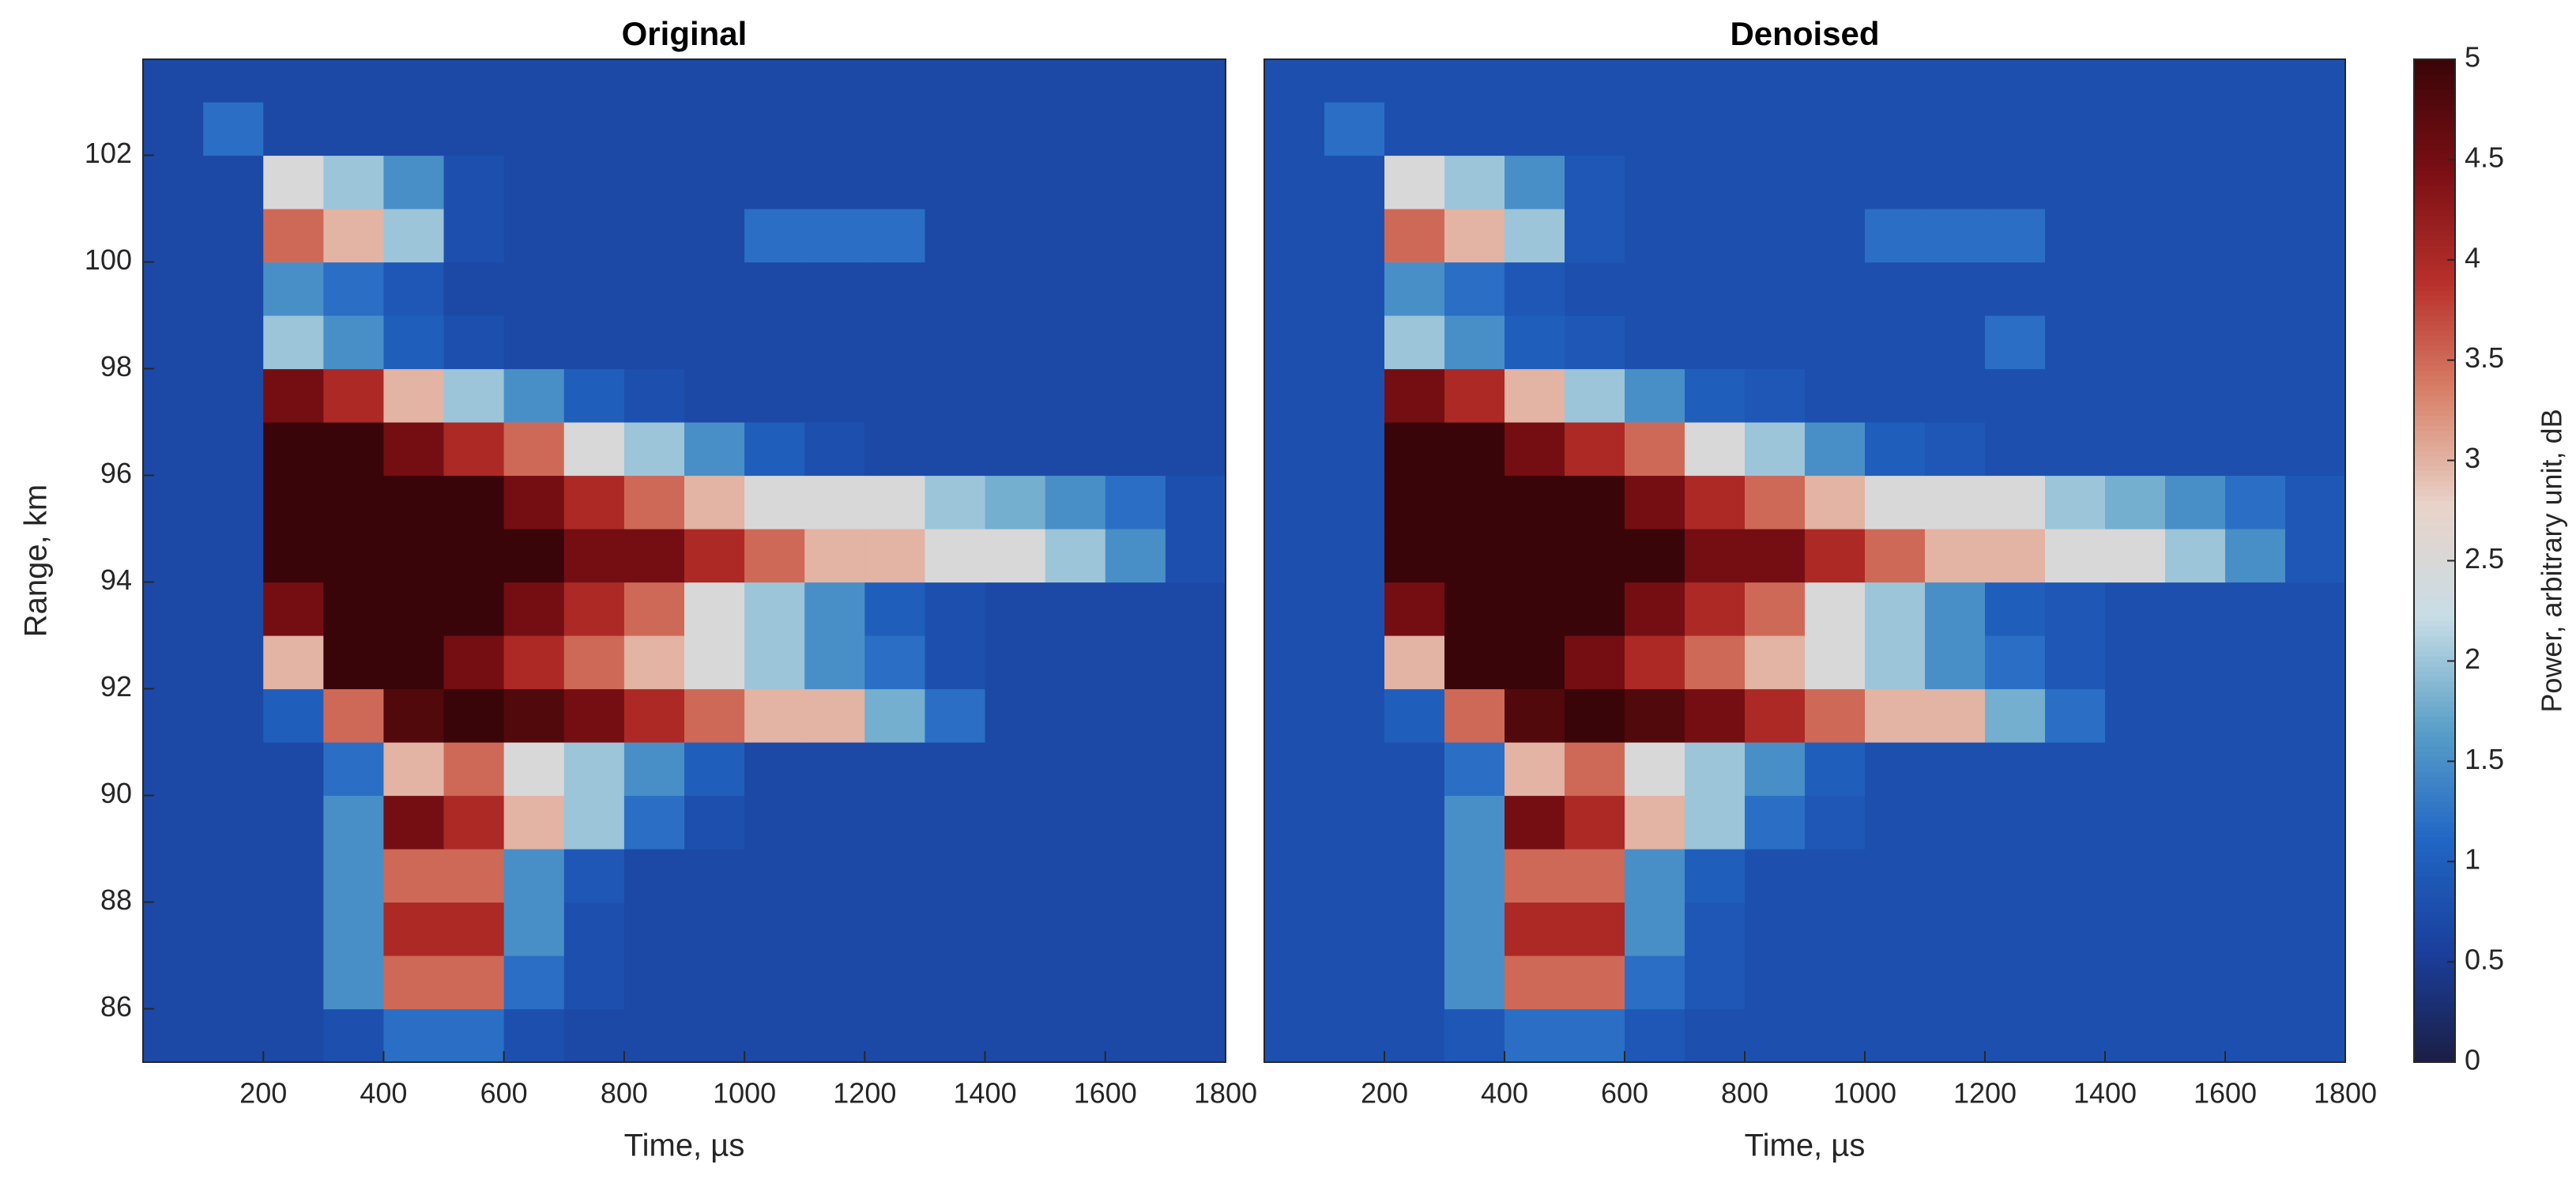 This screenshot has height=1187, width=2576. I want to click on colorbar-tick-label: 1, so click(2472, 859).